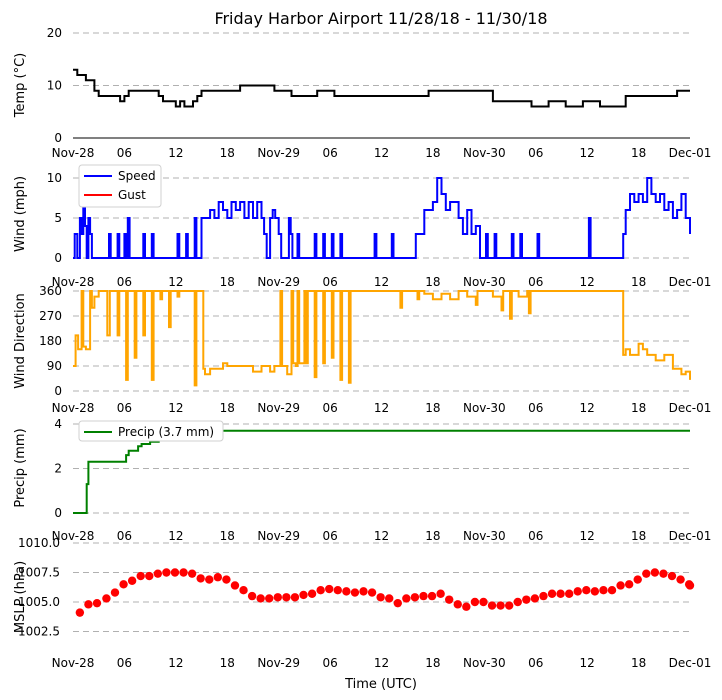 This screenshot has height=700, width=722. Describe the element at coordinates (54, 178) in the screenshot. I see `y-tick-label-wind: 10` at that location.